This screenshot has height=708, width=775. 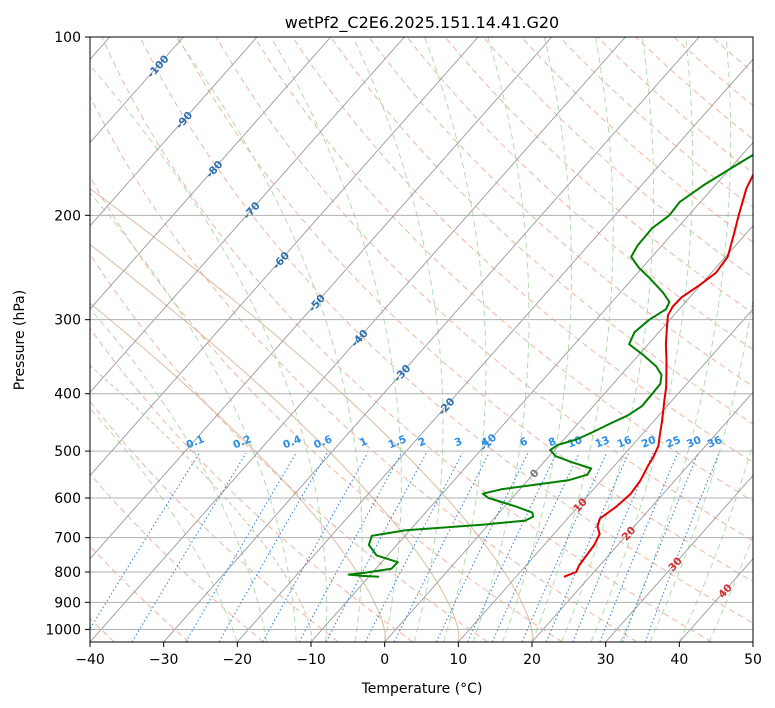 What do you see at coordinates (753, 660) in the screenshot?
I see `x-tick-label: 50` at bounding box center [753, 660].